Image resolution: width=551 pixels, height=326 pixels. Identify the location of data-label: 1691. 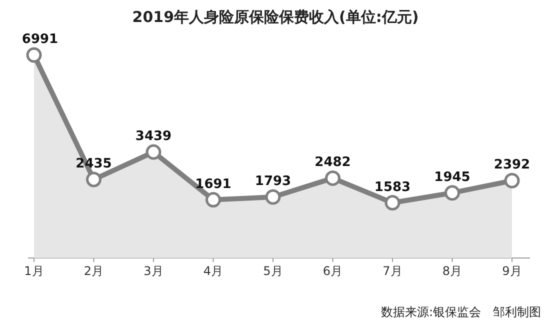
(213, 184).